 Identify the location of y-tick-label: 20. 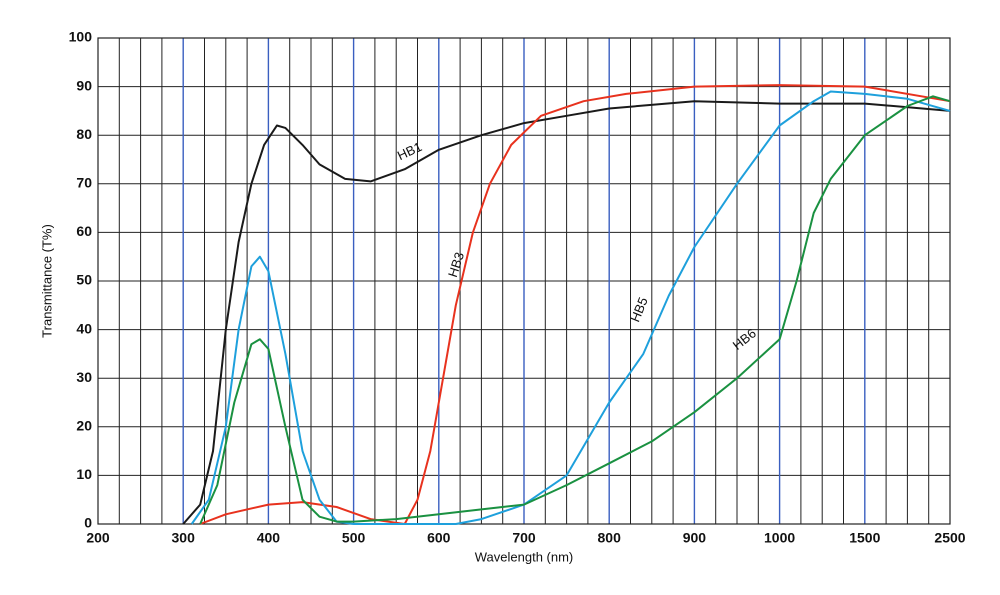
(84, 426).